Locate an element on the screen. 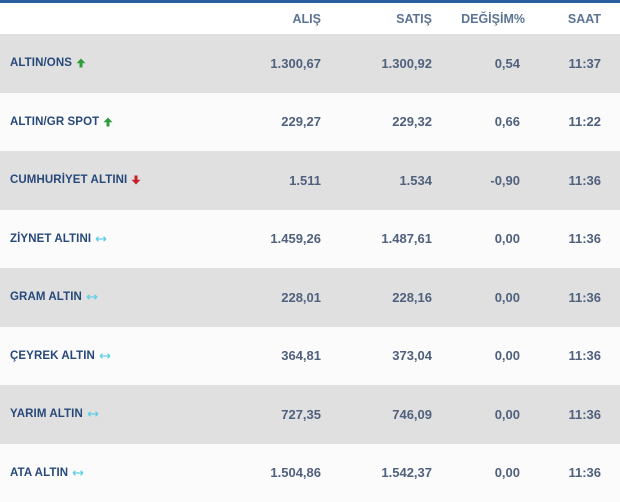 The width and height of the screenshot is (620, 502). table-row: ATA ALTIN 1.504,86 1.542,37 0,00 11:36 is located at coordinates (310, 472).